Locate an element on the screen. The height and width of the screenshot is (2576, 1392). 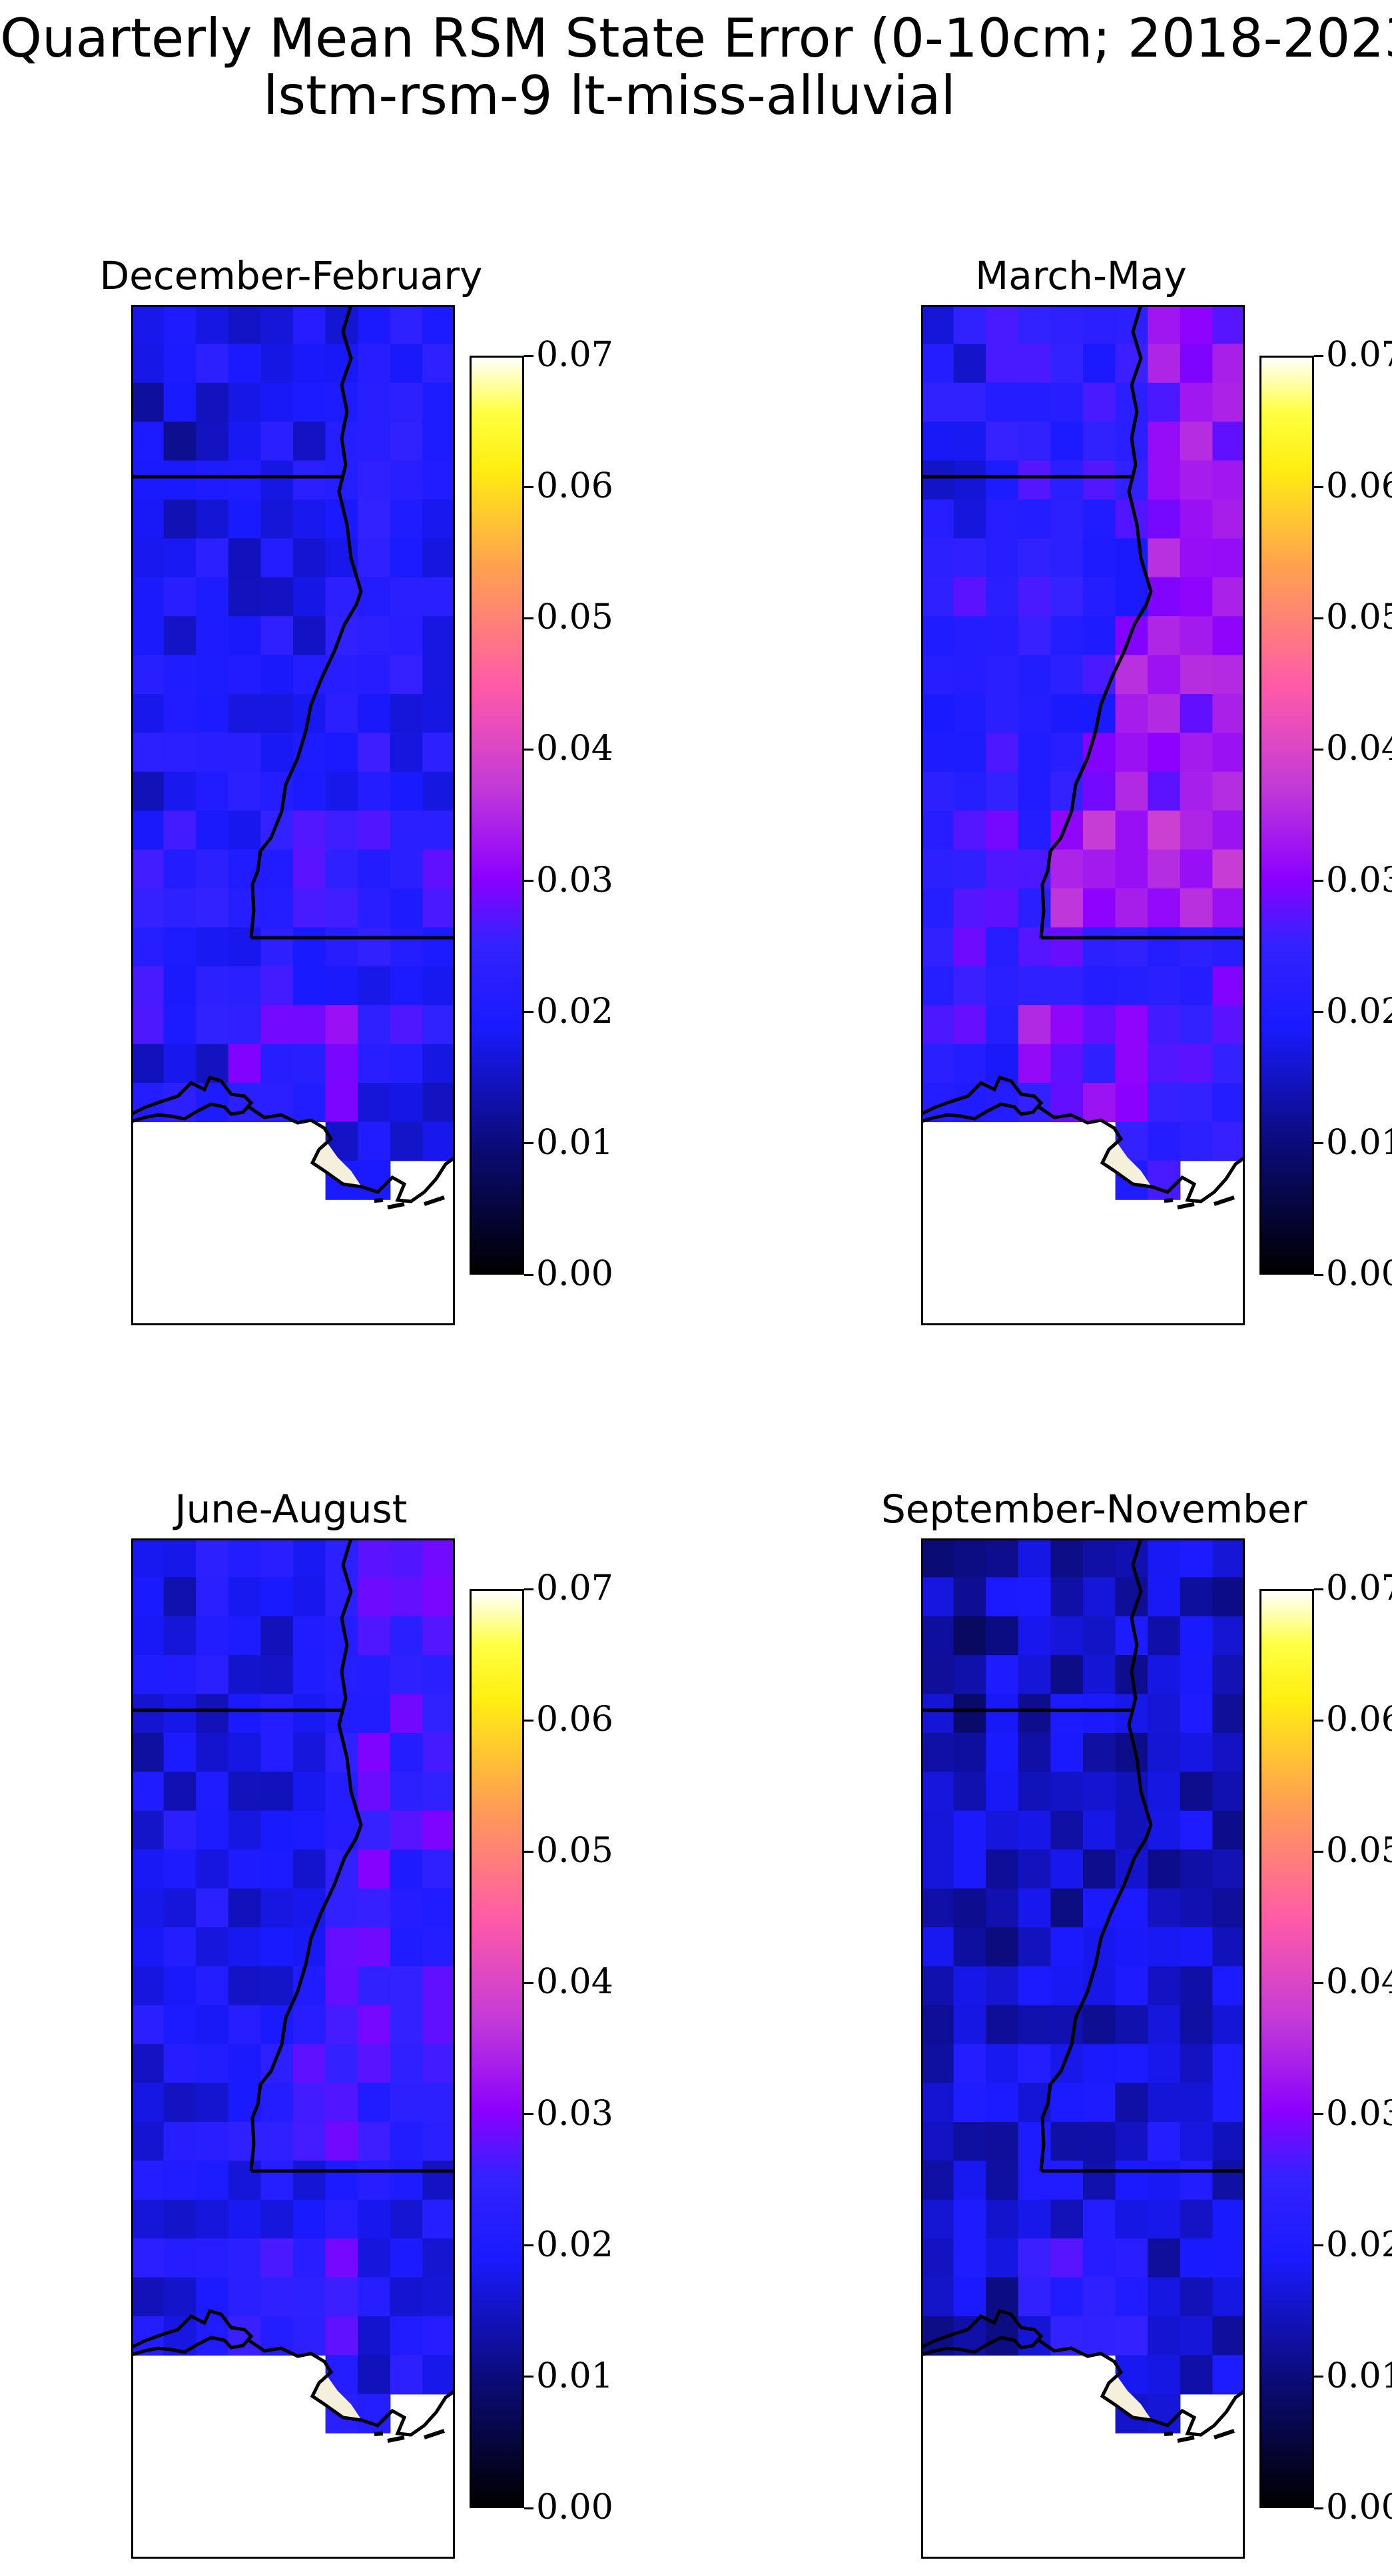
delta-land is located at coordinates (337, 2396).